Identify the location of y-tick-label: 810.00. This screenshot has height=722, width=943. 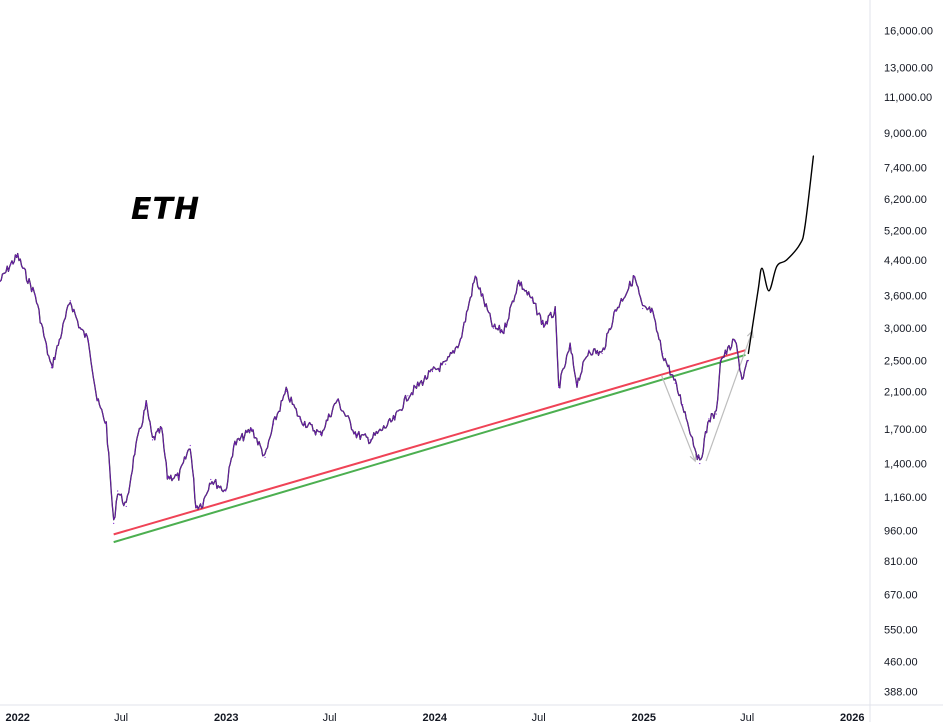
(901, 562).